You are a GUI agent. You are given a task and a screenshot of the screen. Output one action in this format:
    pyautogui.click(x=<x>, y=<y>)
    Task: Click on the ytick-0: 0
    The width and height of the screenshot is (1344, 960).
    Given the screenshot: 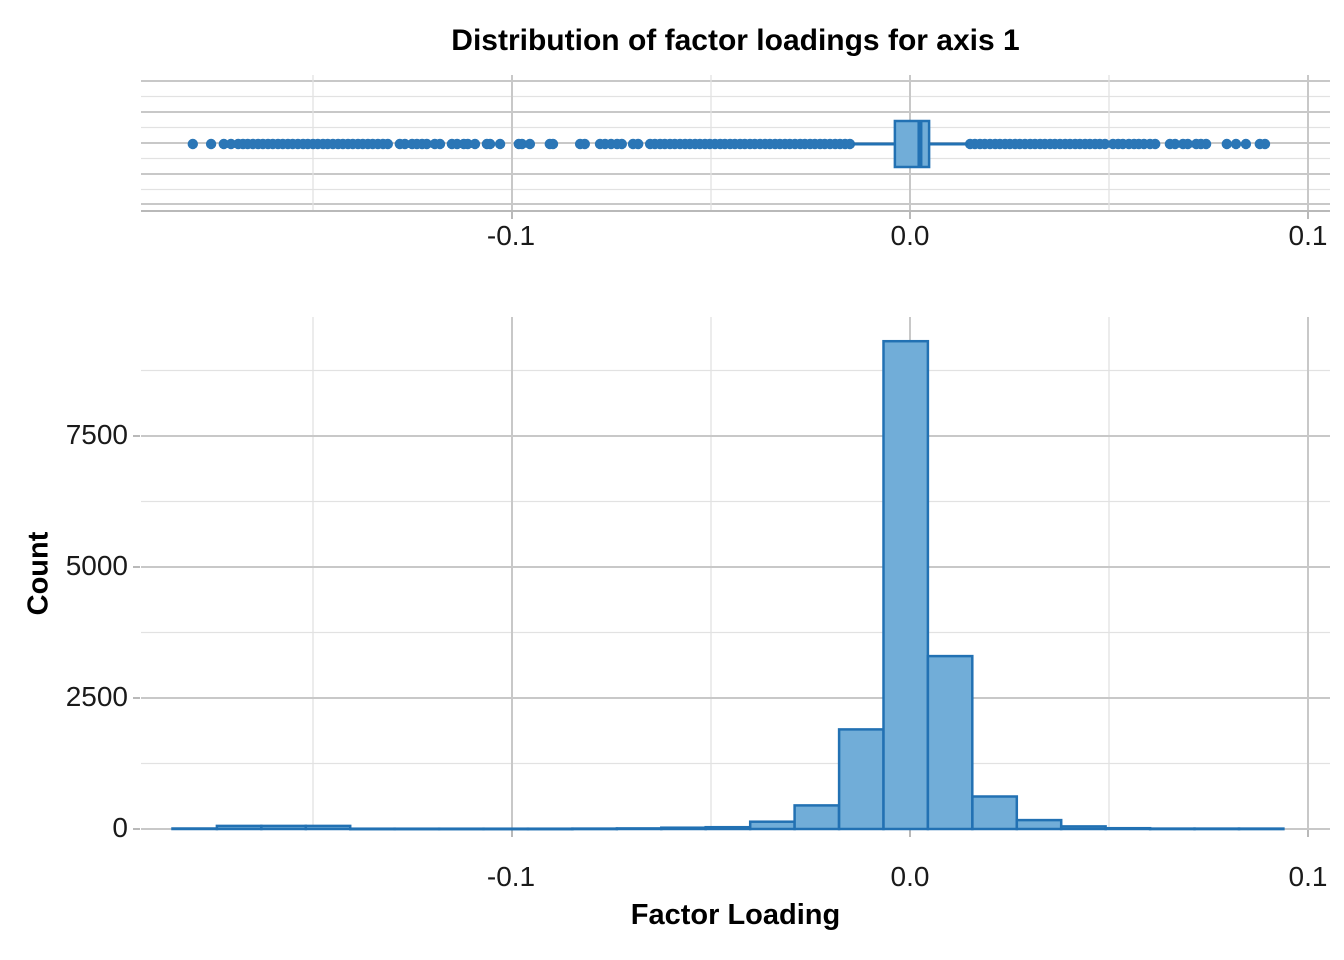 What is the action you would take?
    pyautogui.click(x=120, y=827)
    